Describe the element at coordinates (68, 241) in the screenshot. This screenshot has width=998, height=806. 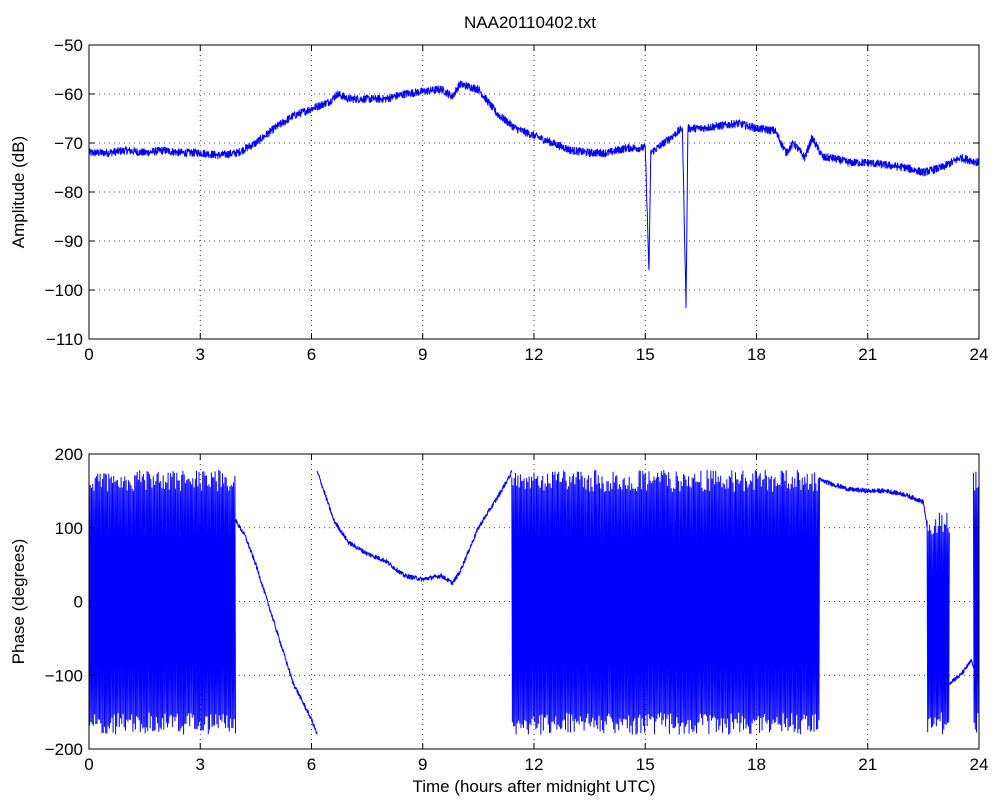
I see `y-tick-label: −90` at that location.